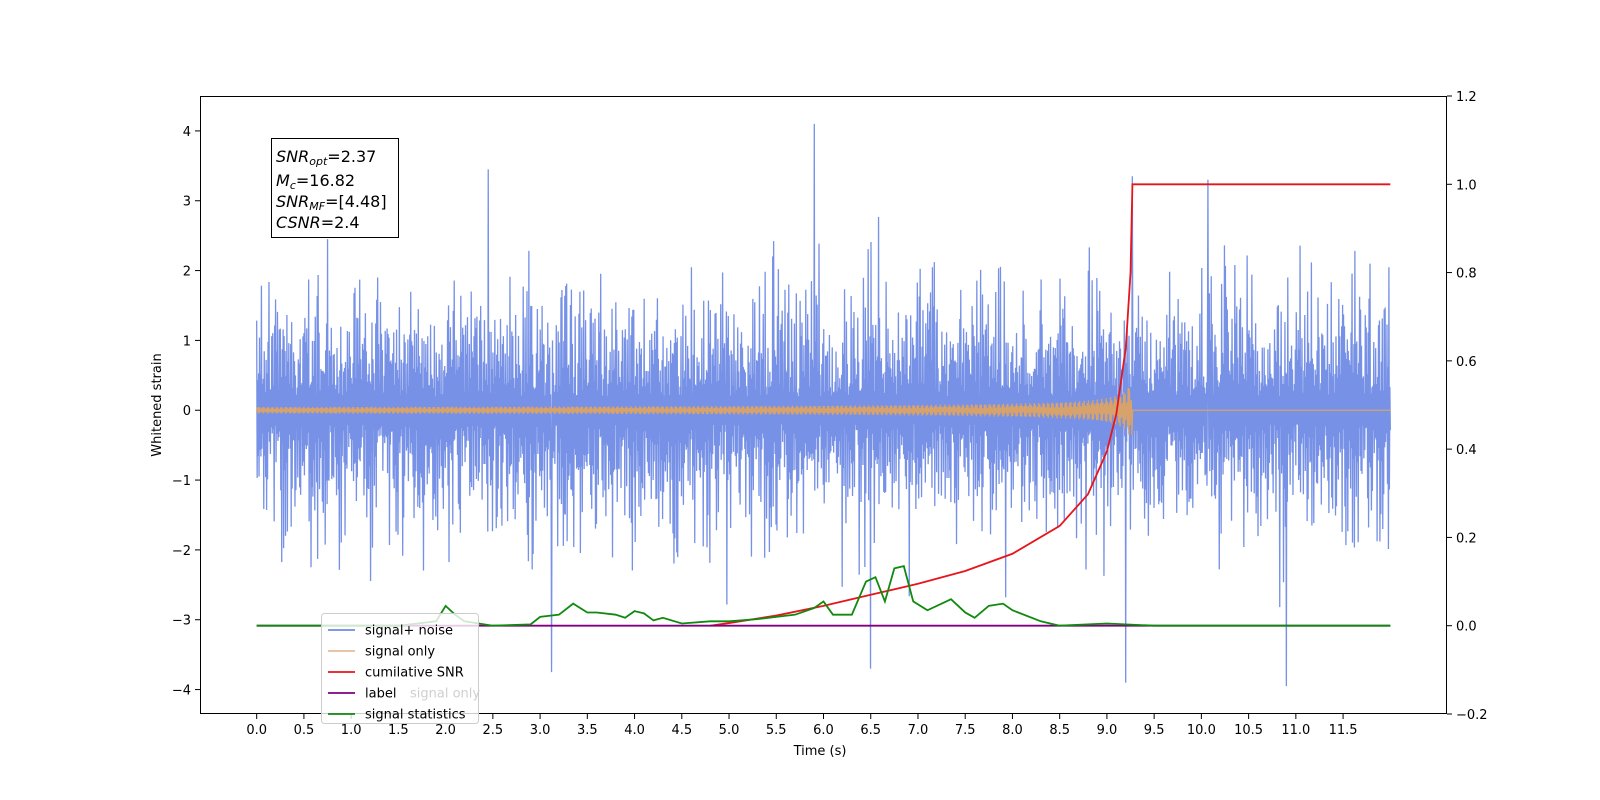 The image size is (1600, 800). What do you see at coordinates (1201, 730) in the screenshot?
I see `x-tick-label: 10.0` at bounding box center [1201, 730].